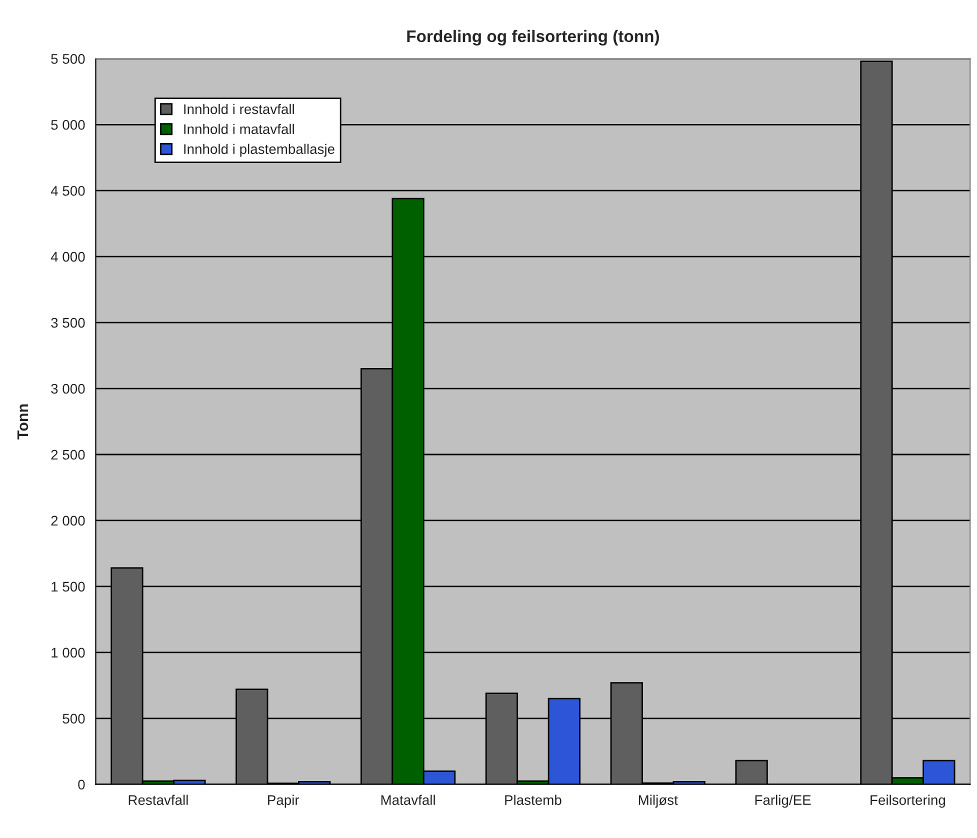  What do you see at coordinates (908, 801) in the screenshot?
I see `x-tick-label: Feilsortering` at bounding box center [908, 801].